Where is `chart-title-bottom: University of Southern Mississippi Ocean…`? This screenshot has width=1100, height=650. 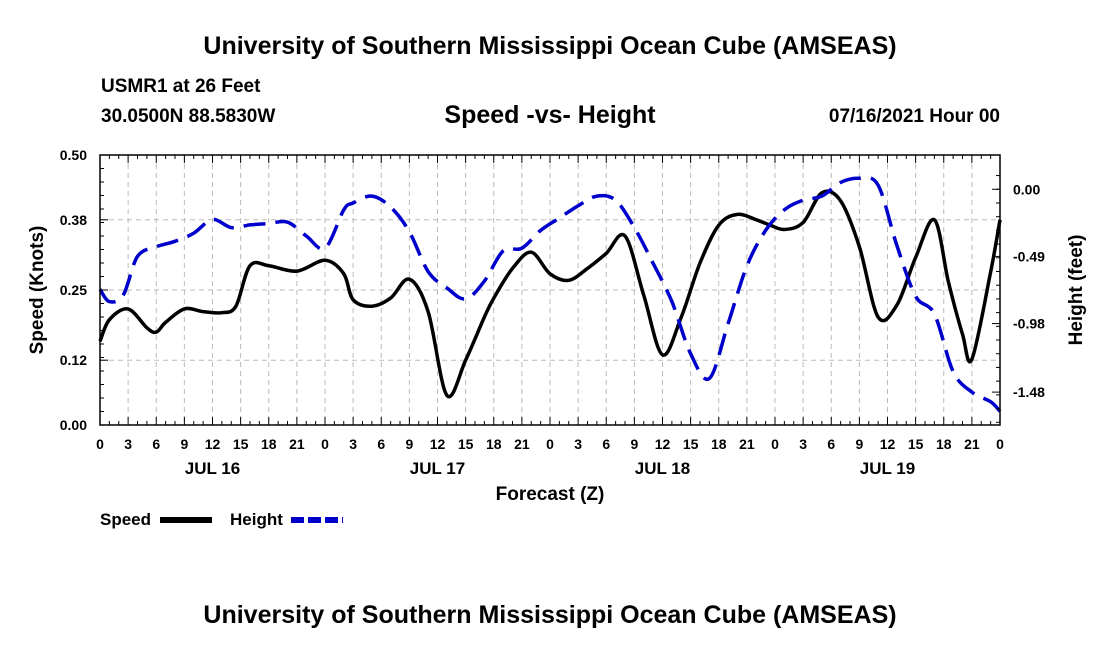
chart-title-bottom: University of Southern Mississippi Ocean… is located at coordinates (550, 615).